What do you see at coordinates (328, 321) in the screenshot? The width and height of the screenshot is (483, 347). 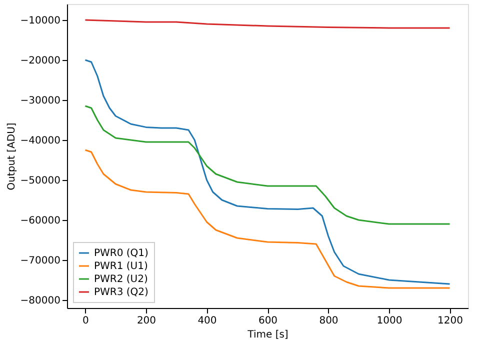 I see `x-tick-label: 800` at bounding box center [328, 321].